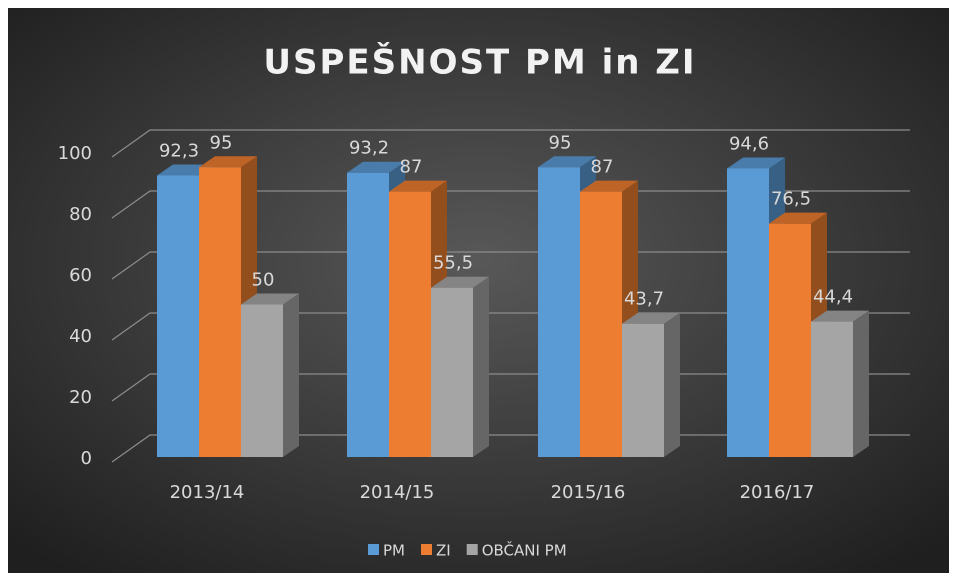 This screenshot has width=957, height=585. What do you see at coordinates (644, 299) in the screenshot?
I see `data-label: 43,7` at bounding box center [644, 299].